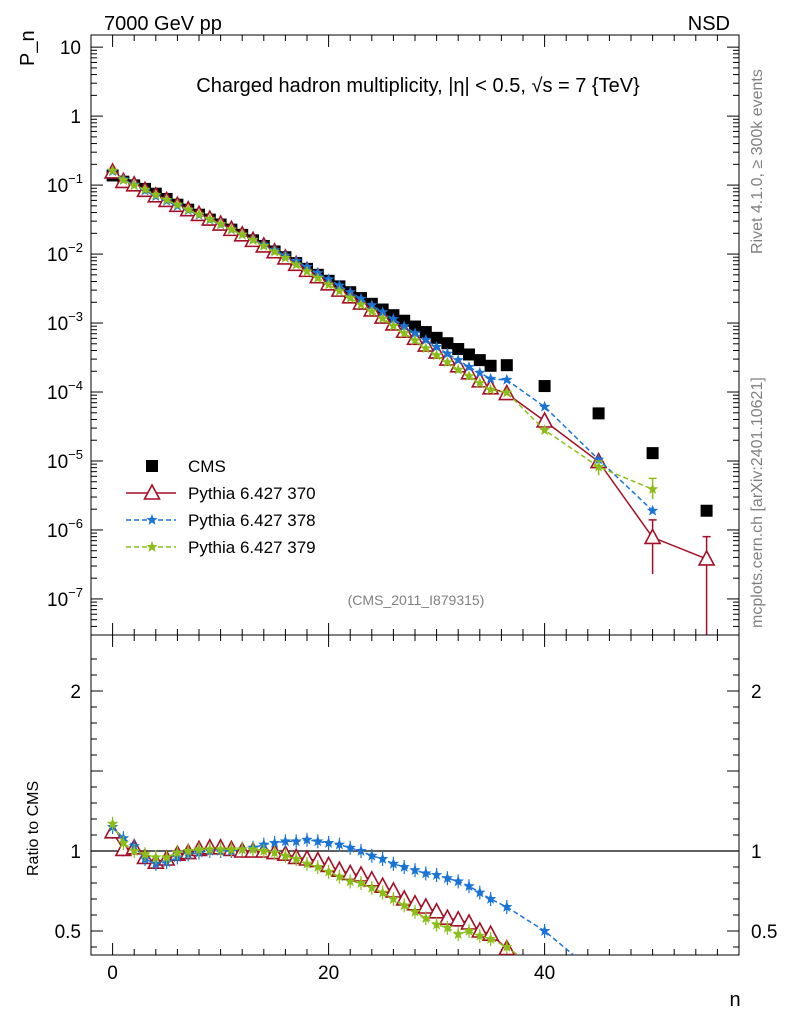  What do you see at coordinates (734, 1000) in the screenshot?
I see `x-axis-label: n` at bounding box center [734, 1000].